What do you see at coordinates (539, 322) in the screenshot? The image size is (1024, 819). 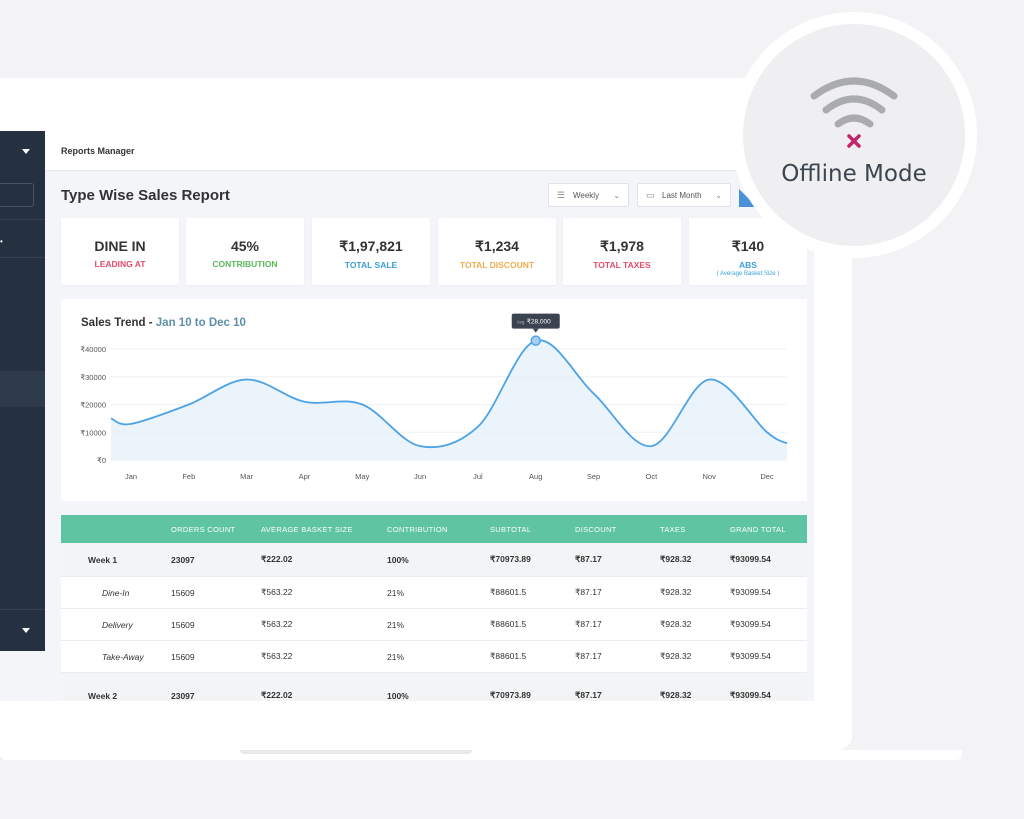 I see `tooltip-value: ₹28,000` at bounding box center [539, 322].